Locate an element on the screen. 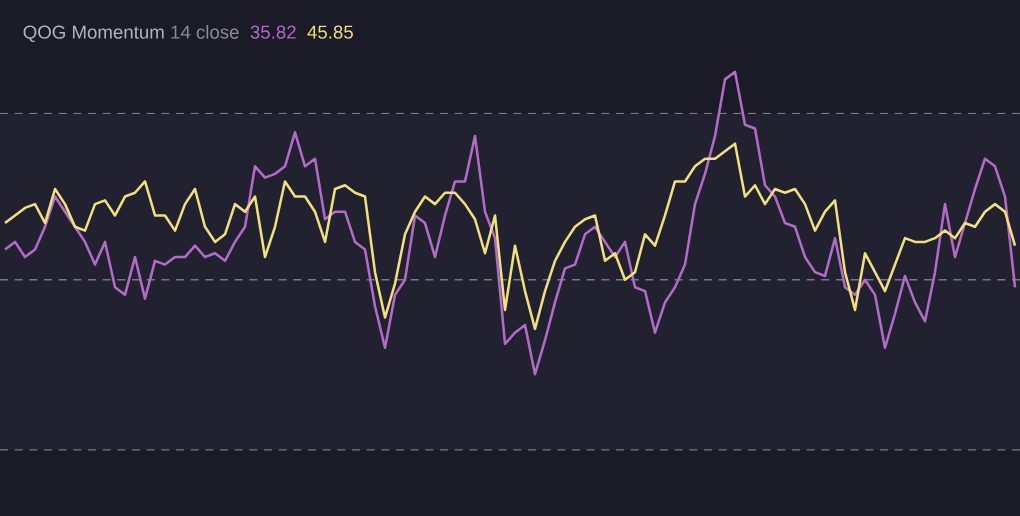 The image size is (1020, 516). chart-title: QOG Momentum is located at coordinates (93, 34).